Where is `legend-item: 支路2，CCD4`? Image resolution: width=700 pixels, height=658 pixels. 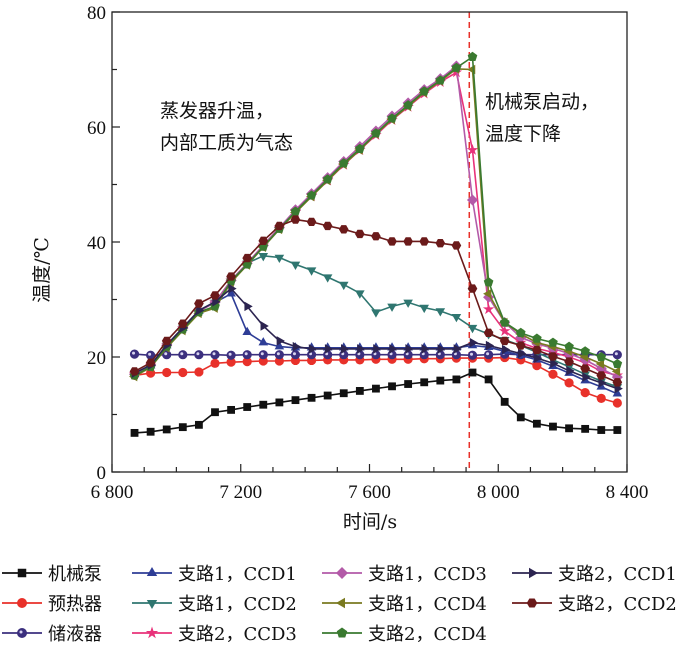
legend-item: 支路2，CCD4 is located at coordinates (404, 634).